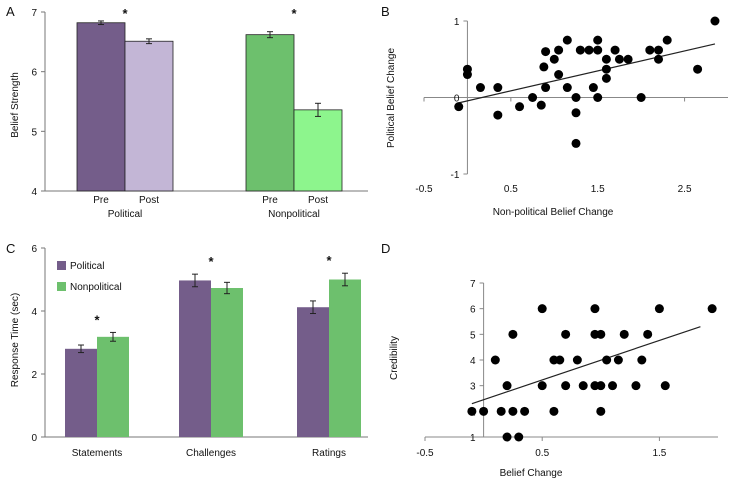  Describe the element at coordinates (511, 189) in the screenshot. I see `panel-b-xtick-label: 0.5` at that location.